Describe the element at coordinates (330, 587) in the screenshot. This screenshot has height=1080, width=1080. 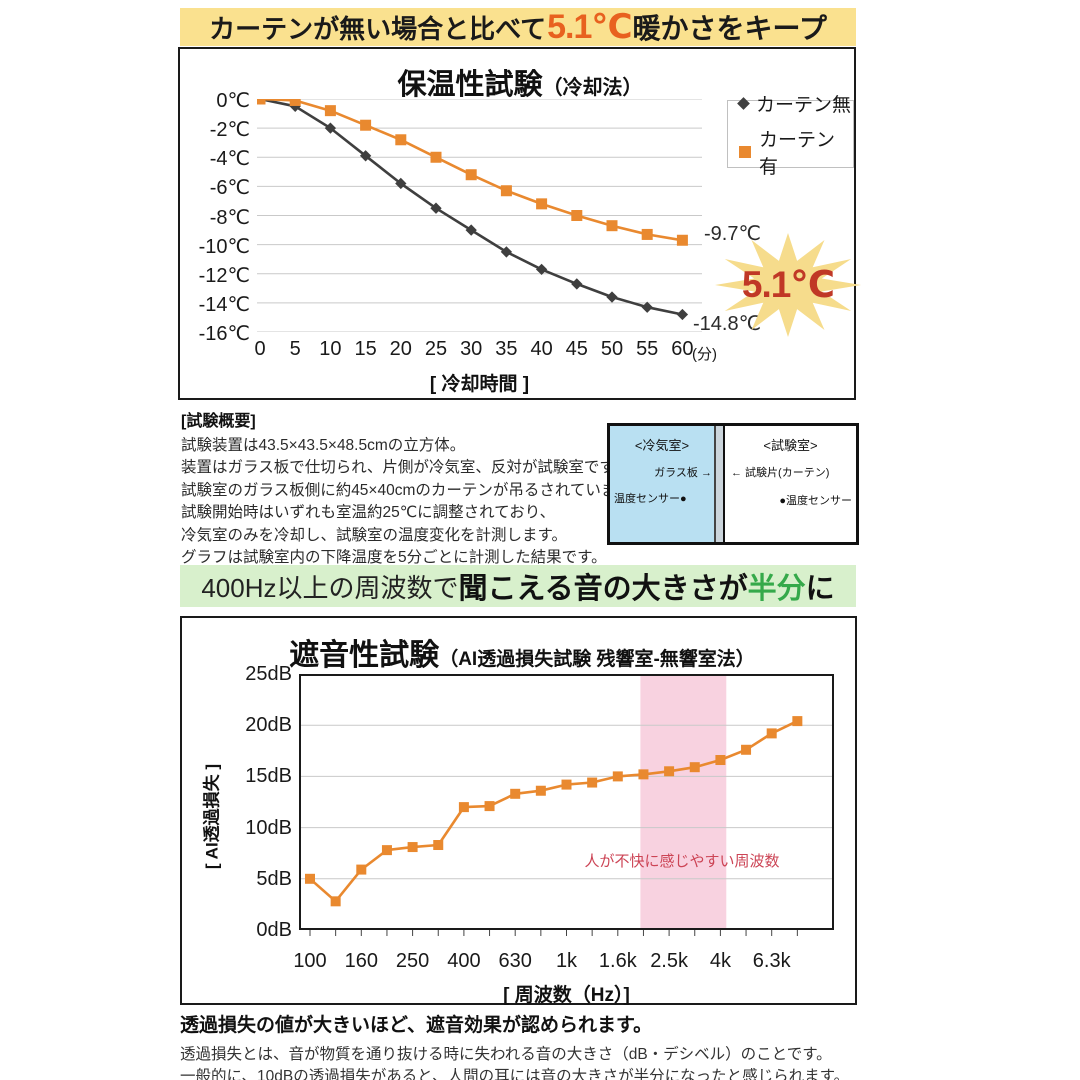
I see `banner-mid-prefix: 400Hz以上の周波数で` at that location.